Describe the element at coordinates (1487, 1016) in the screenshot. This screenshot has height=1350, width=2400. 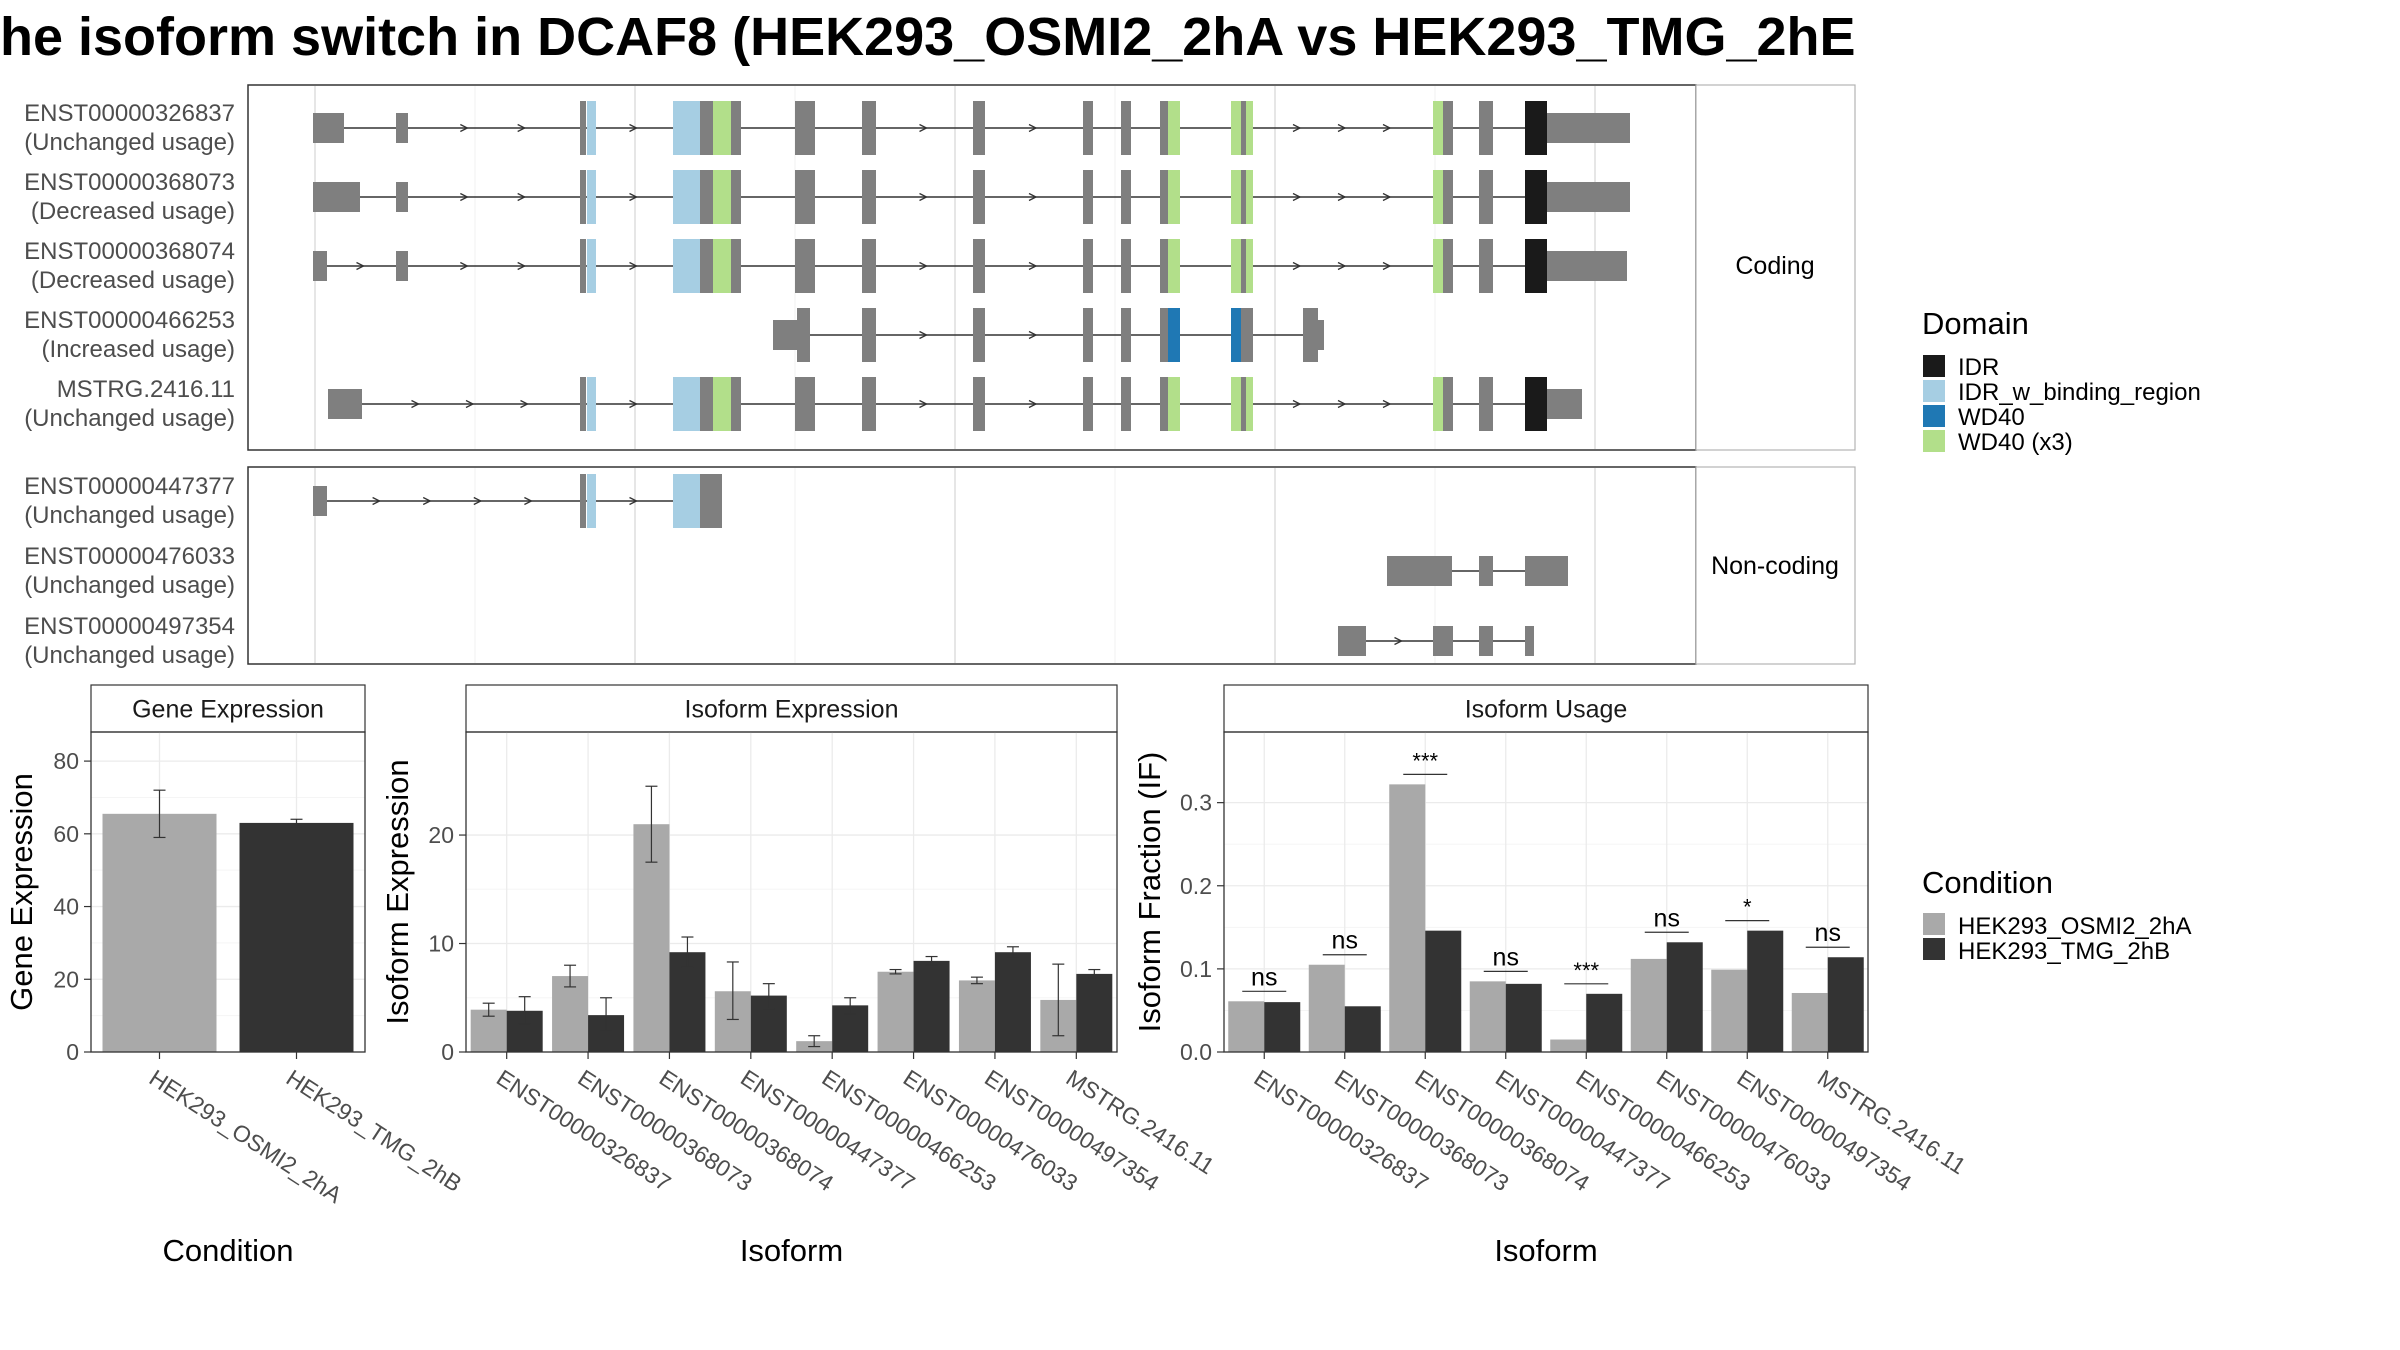
I see `bar-ENST00000447377-HEK293_OSMI2_2hA` at that location.